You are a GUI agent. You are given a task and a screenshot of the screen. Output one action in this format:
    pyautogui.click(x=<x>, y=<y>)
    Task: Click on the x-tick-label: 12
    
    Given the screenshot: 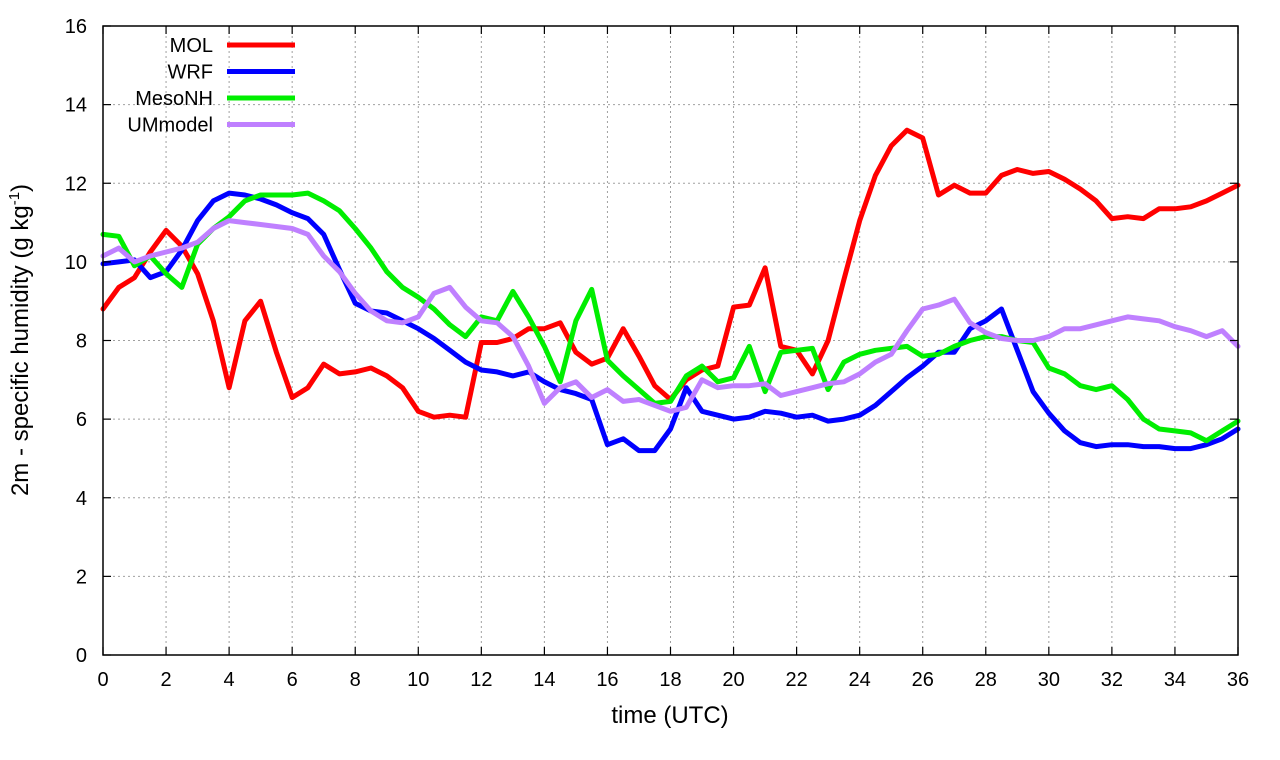 What is the action you would take?
    pyautogui.click(x=481, y=680)
    